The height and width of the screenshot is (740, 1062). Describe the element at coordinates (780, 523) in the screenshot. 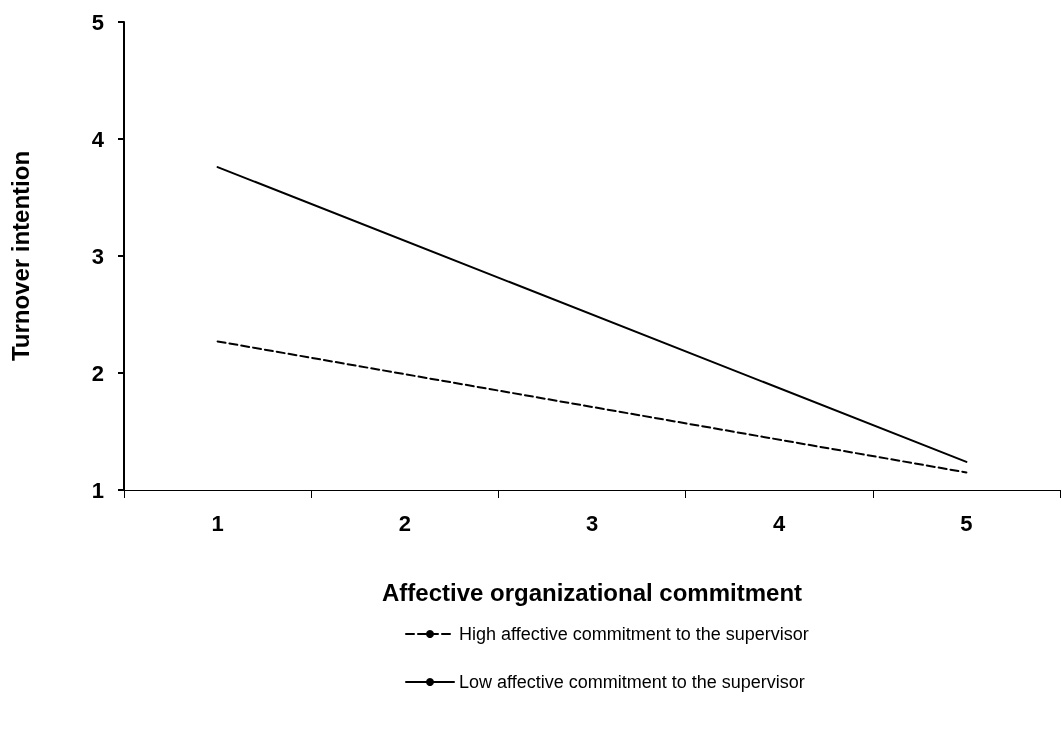

I see `x-tick-label: 4` at that location.